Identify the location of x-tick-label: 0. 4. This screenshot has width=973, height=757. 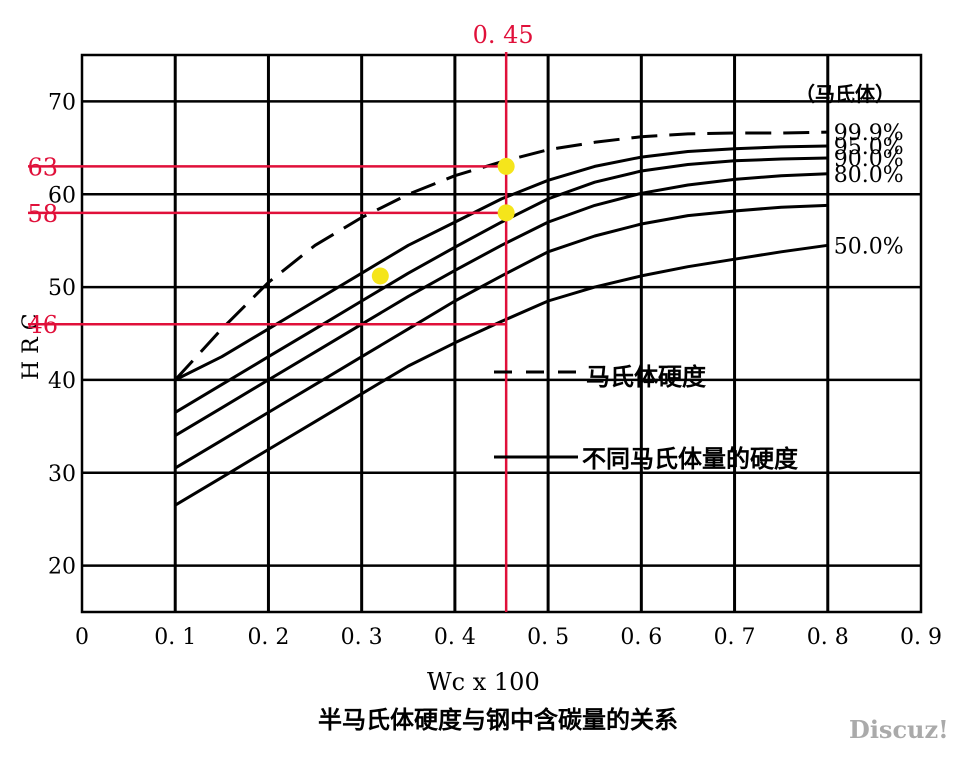
(455, 637).